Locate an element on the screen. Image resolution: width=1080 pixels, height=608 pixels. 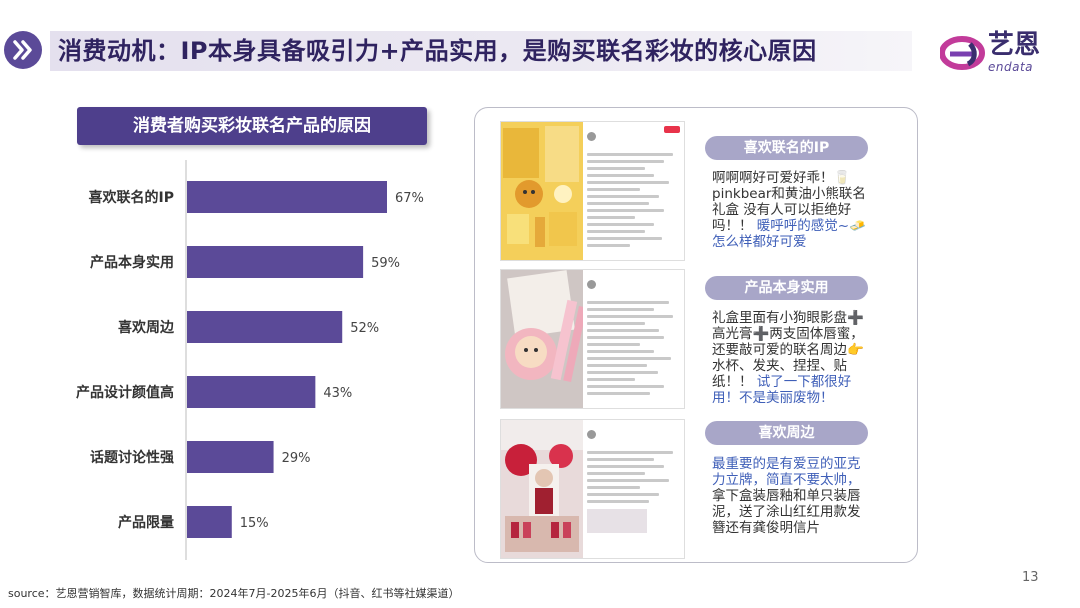
category-label: 产品限量 is located at coordinates (146, 522).